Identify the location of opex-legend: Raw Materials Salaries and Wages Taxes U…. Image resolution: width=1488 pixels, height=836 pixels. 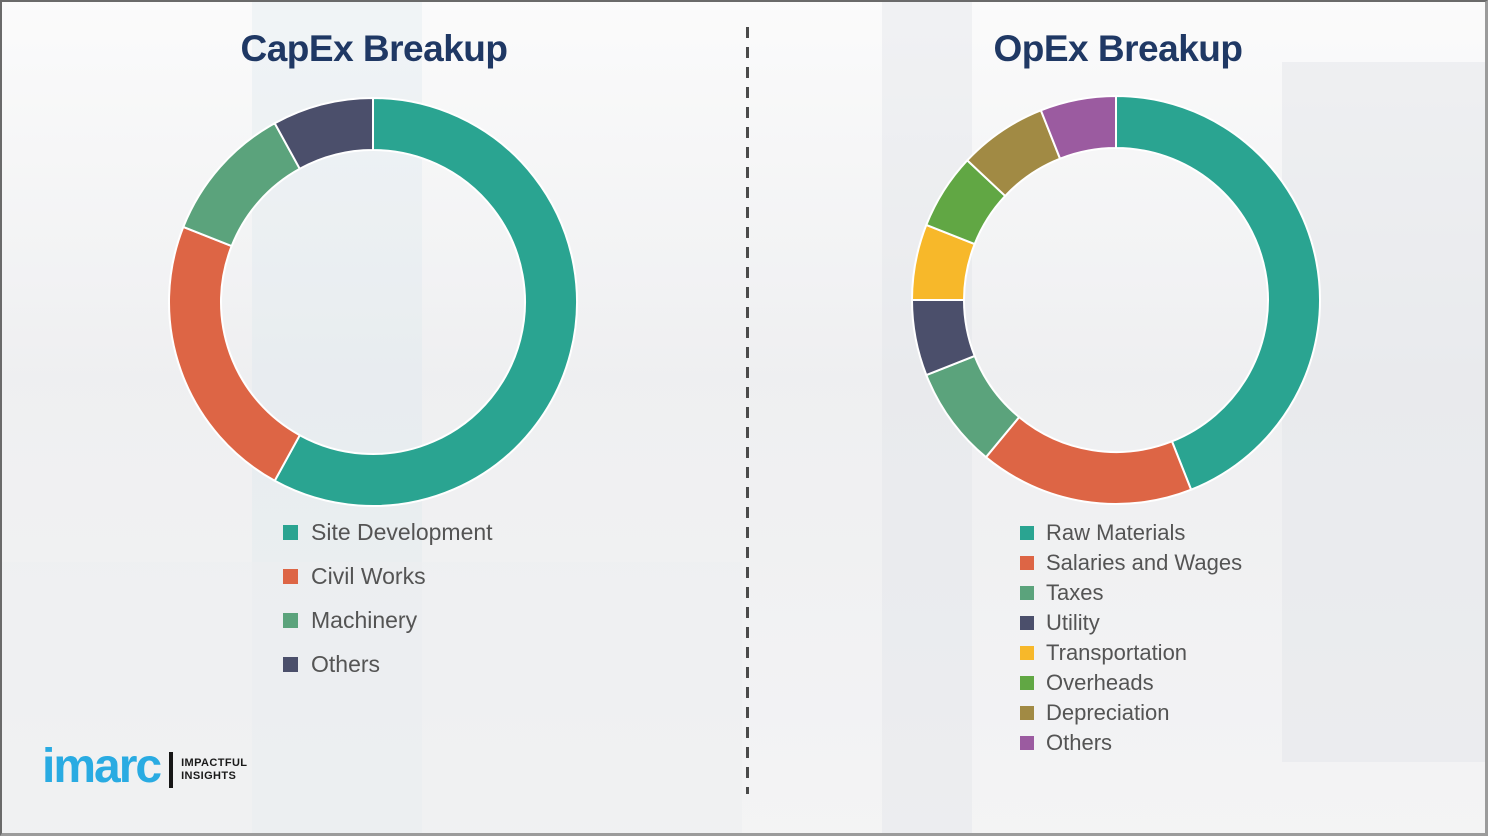
(1131, 638).